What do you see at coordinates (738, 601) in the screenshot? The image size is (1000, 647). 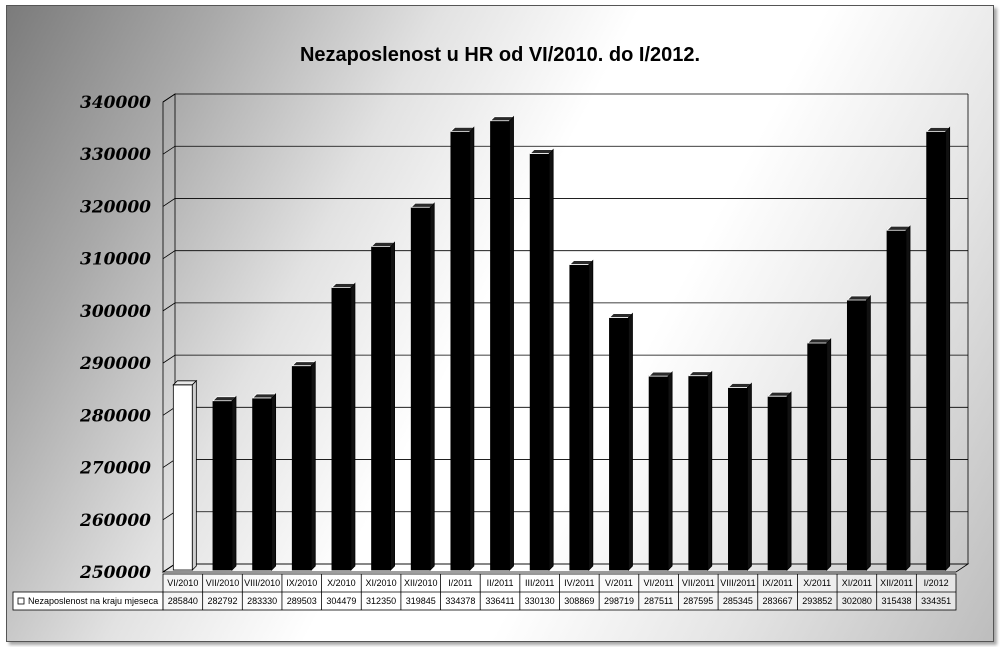 I see `value-label: 285345` at bounding box center [738, 601].